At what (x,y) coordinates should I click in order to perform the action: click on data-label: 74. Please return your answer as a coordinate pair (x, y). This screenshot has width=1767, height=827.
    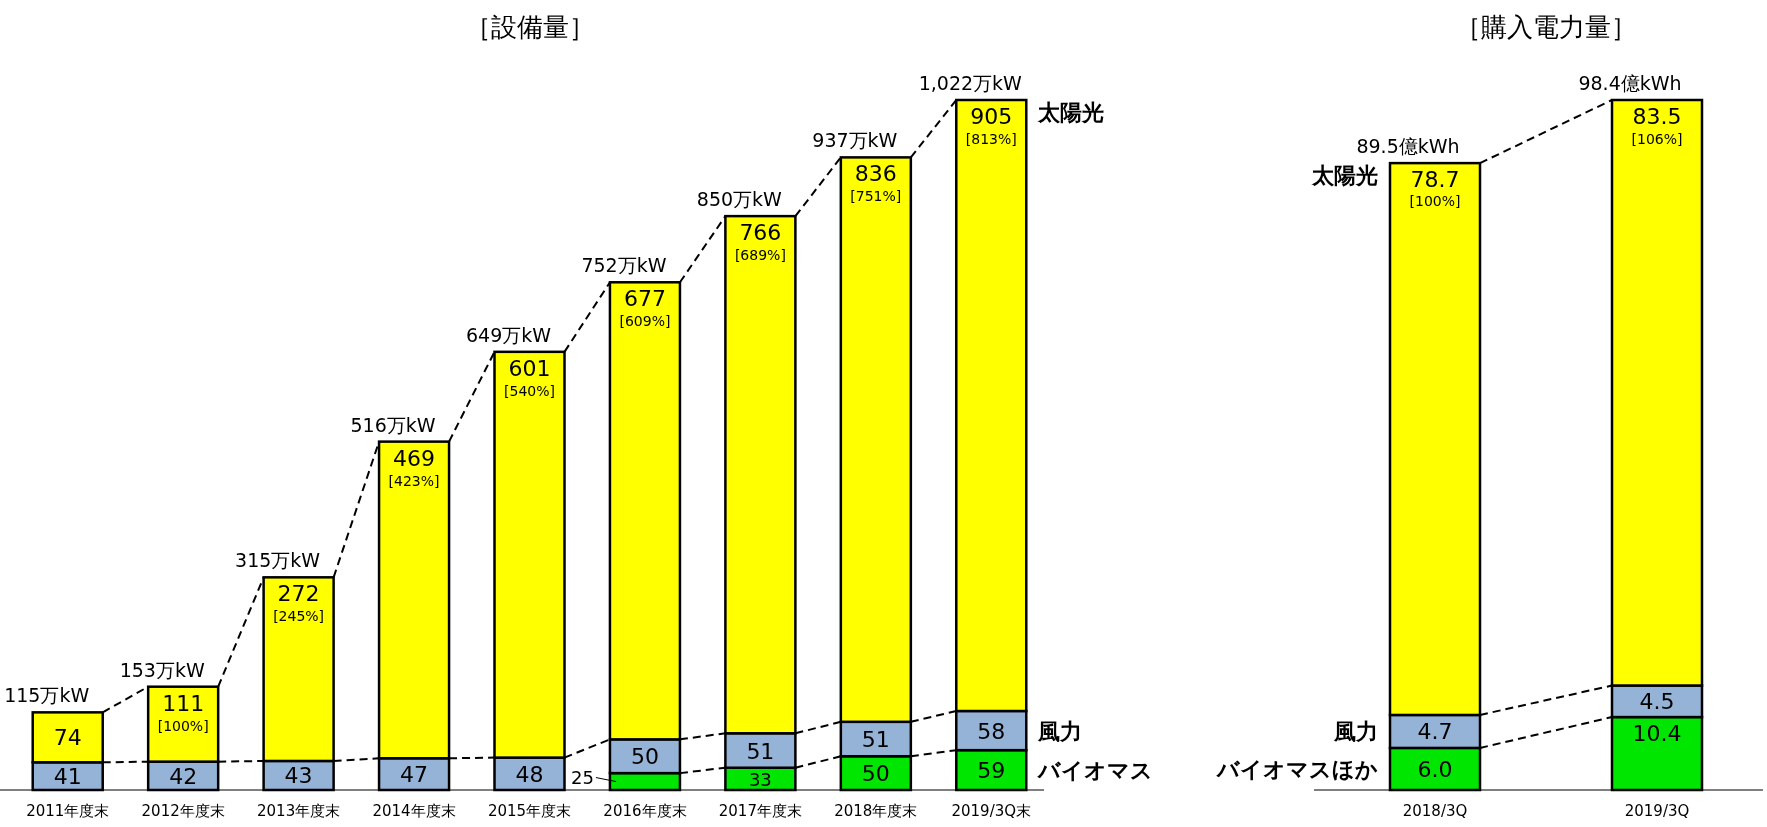
    Looking at the image, I should click on (67, 738).